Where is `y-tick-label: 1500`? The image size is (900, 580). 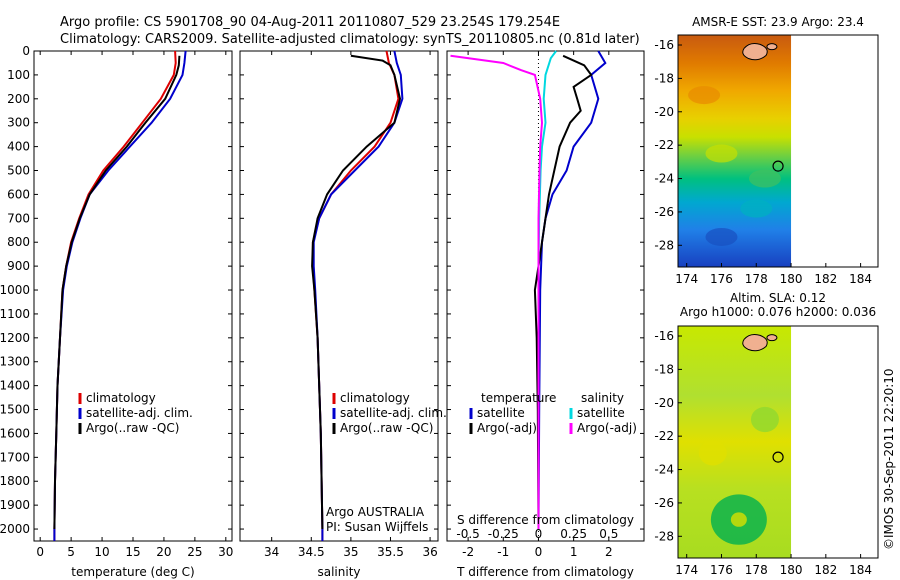
y-tick-label: 1500 is located at coordinates (15, 410).